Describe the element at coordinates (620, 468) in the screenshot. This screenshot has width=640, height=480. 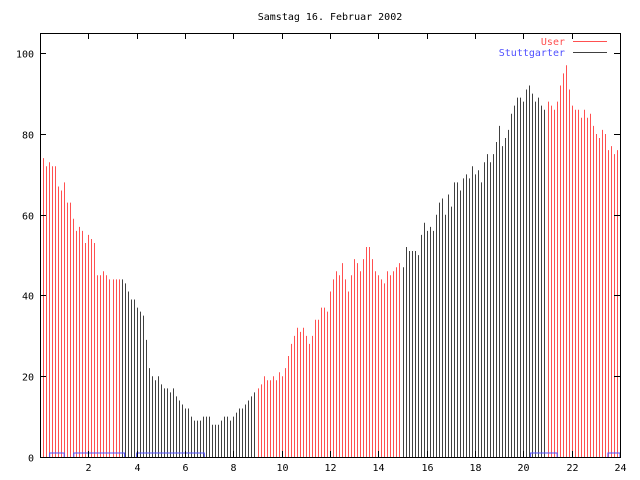
I see `x-tick-label: 24` at that location.